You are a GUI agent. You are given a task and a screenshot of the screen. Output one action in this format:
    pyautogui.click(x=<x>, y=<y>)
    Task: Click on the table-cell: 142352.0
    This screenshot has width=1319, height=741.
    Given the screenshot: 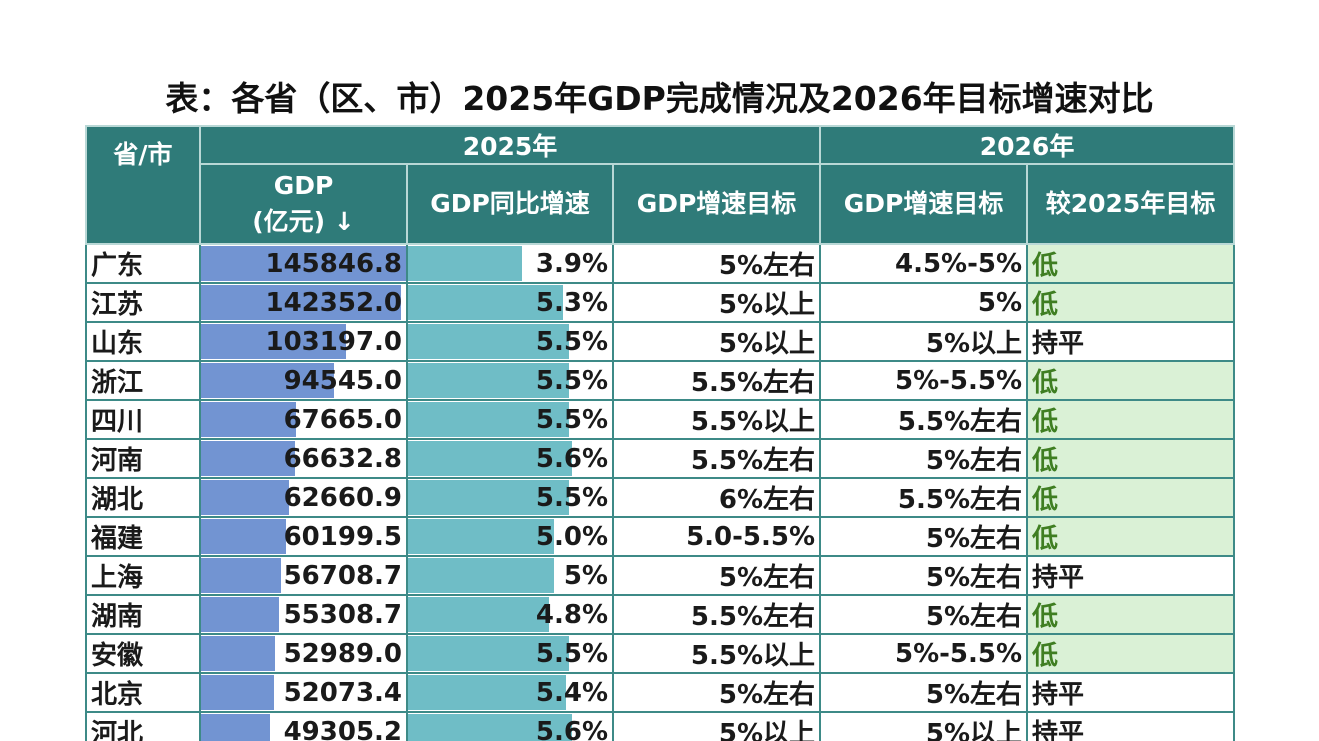 What is the action you would take?
    pyautogui.click(x=303, y=302)
    